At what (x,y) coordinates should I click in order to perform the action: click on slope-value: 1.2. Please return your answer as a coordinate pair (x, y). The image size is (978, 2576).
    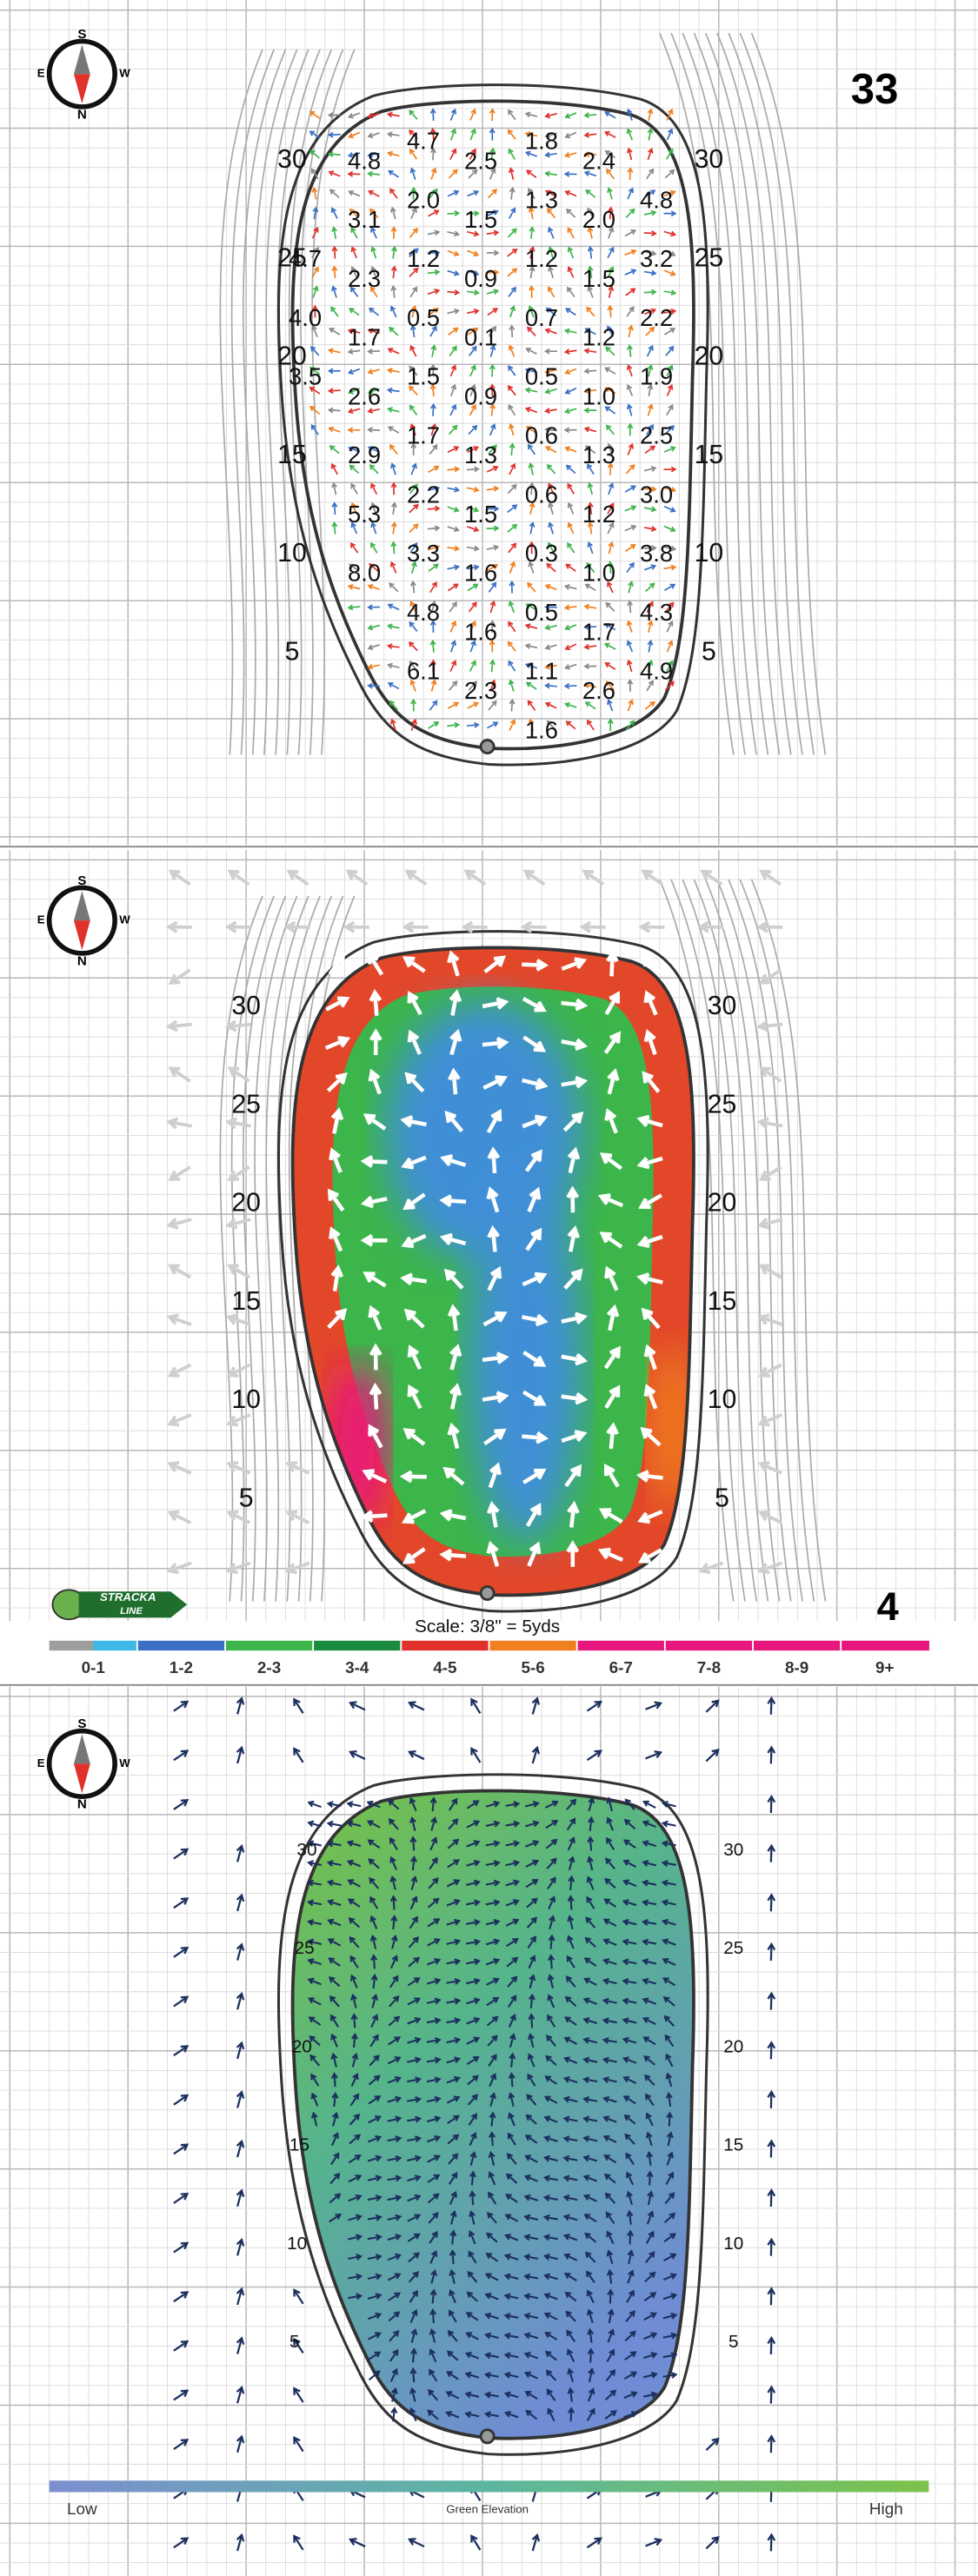
    Looking at the image, I should click on (423, 258).